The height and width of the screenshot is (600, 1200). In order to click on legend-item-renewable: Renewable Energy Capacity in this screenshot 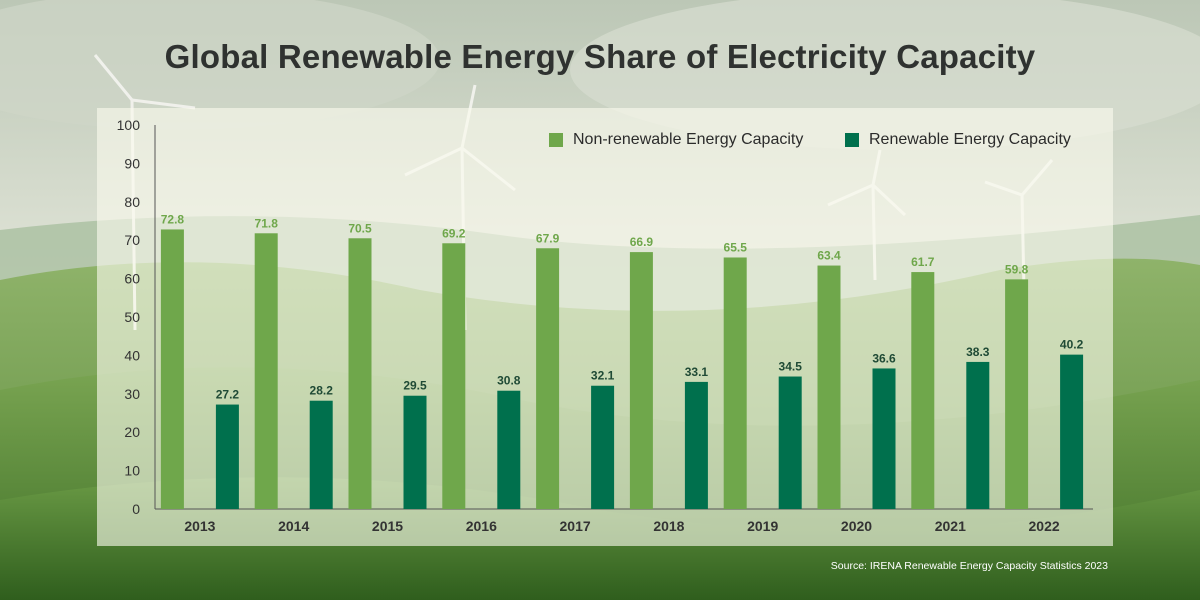, I will do `click(958, 140)`.